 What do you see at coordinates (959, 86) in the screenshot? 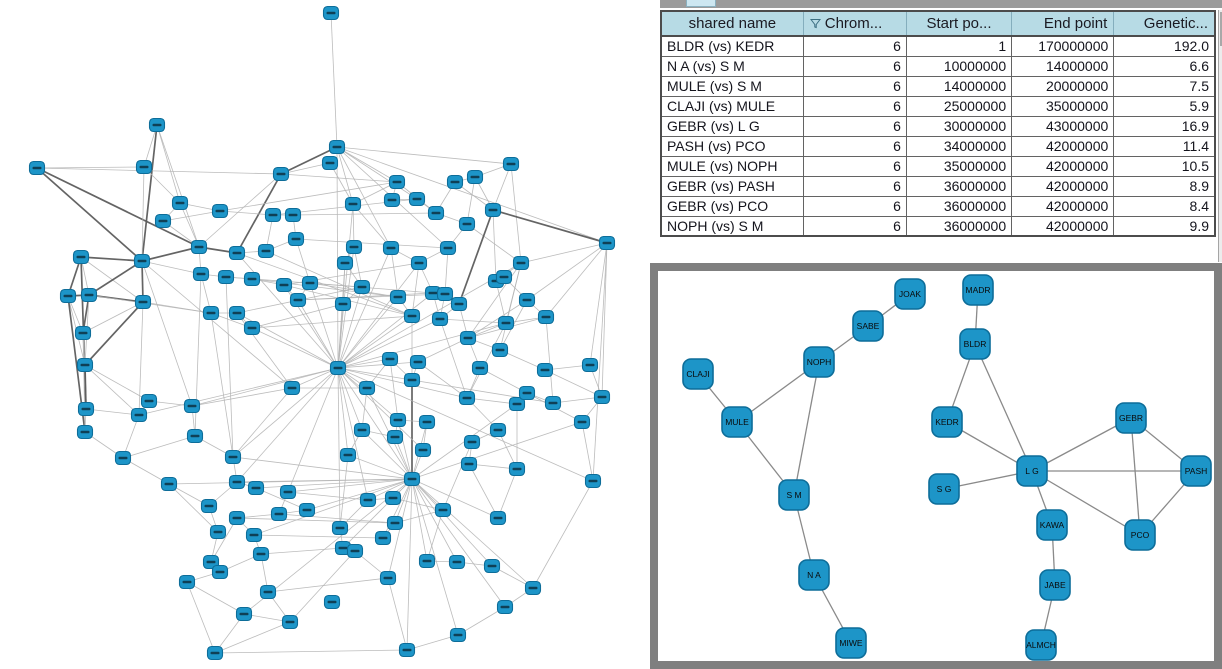
I see `cell-start: 14000000` at bounding box center [959, 86].